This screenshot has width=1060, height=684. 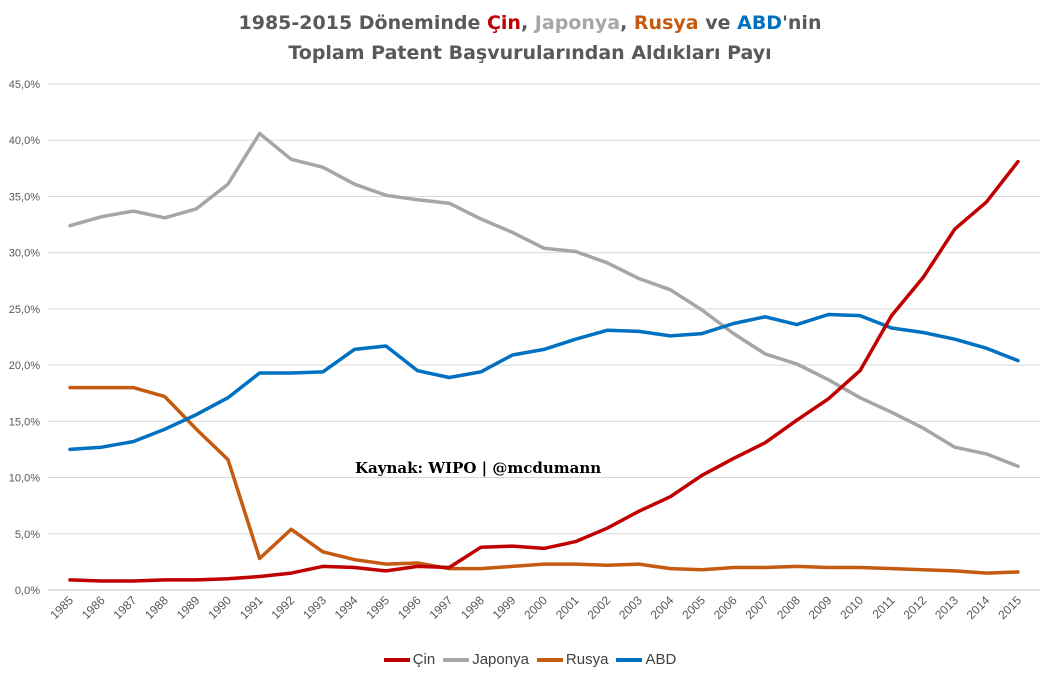 What do you see at coordinates (314, 607) in the screenshot?
I see `x-tick-label: 1993` at bounding box center [314, 607].